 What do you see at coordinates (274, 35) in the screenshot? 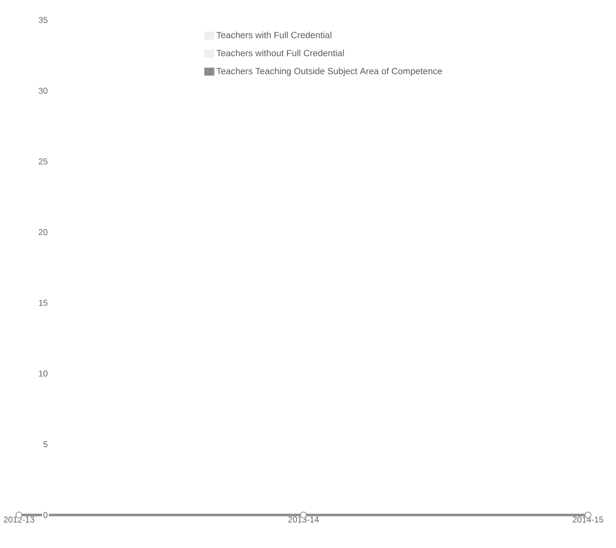
I see `legend-label: Teachers with Full Credential` at bounding box center [274, 35].